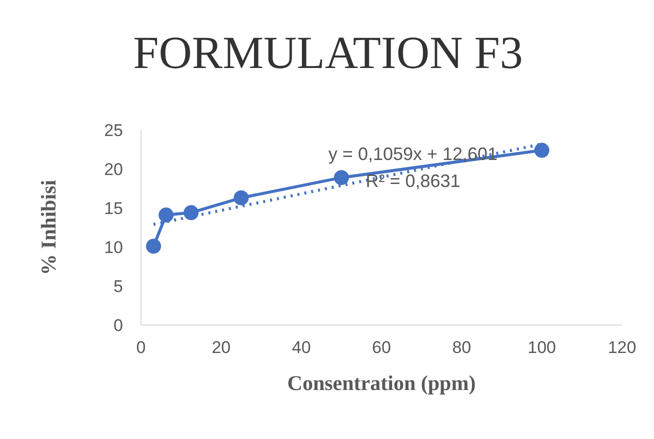  I want to click on chart-title: FORMULATION F3, so click(328, 53).